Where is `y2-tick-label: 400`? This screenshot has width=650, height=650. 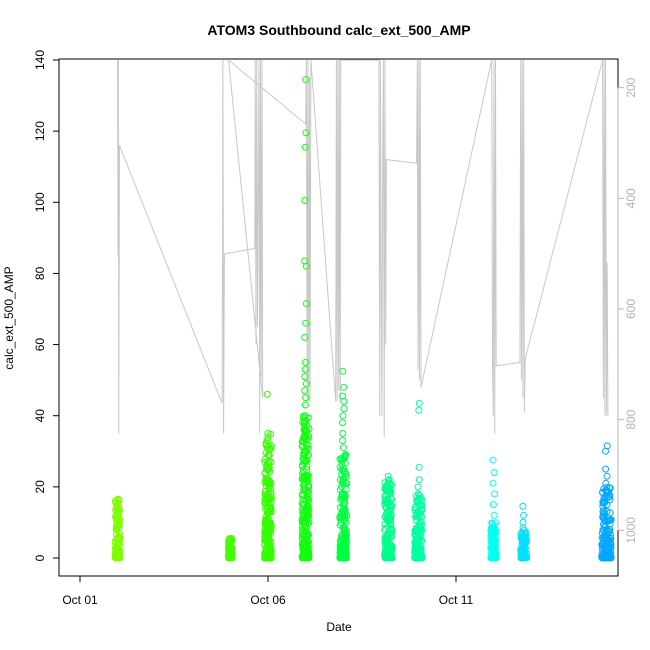
y2-tick-label: 400 is located at coordinates (631, 198).